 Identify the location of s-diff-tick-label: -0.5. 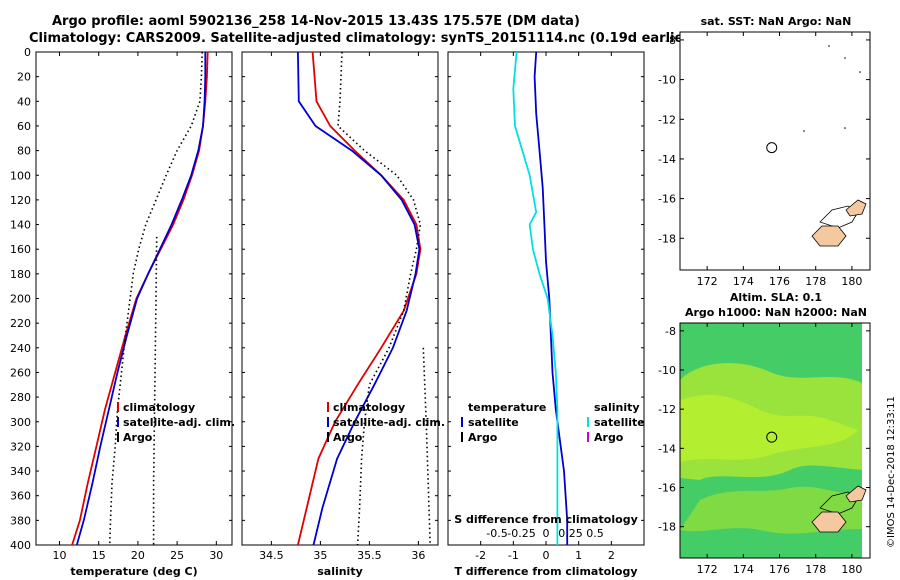
(496, 533).